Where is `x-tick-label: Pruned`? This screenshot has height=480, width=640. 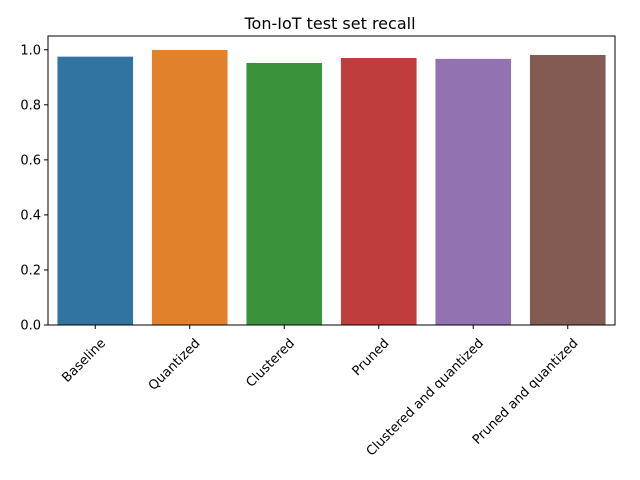
x-tick-label: Pruned is located at coordinates (371, 357).